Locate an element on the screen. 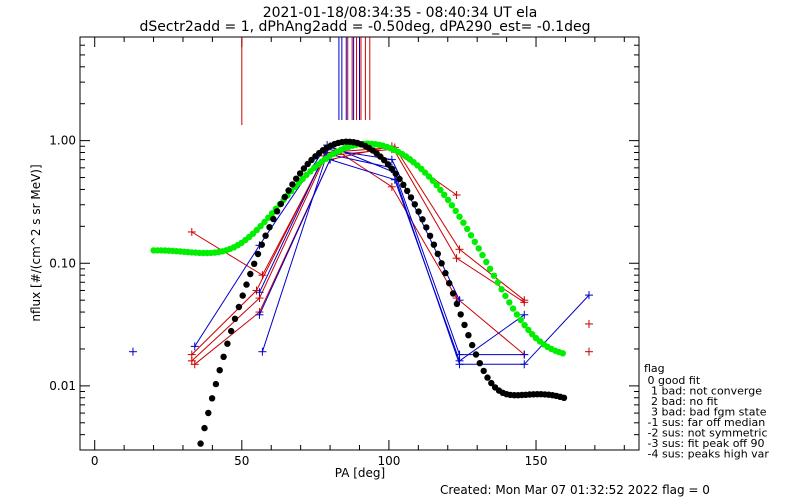  legend-entry: 0 good fit is located at coordinates (672, 380).